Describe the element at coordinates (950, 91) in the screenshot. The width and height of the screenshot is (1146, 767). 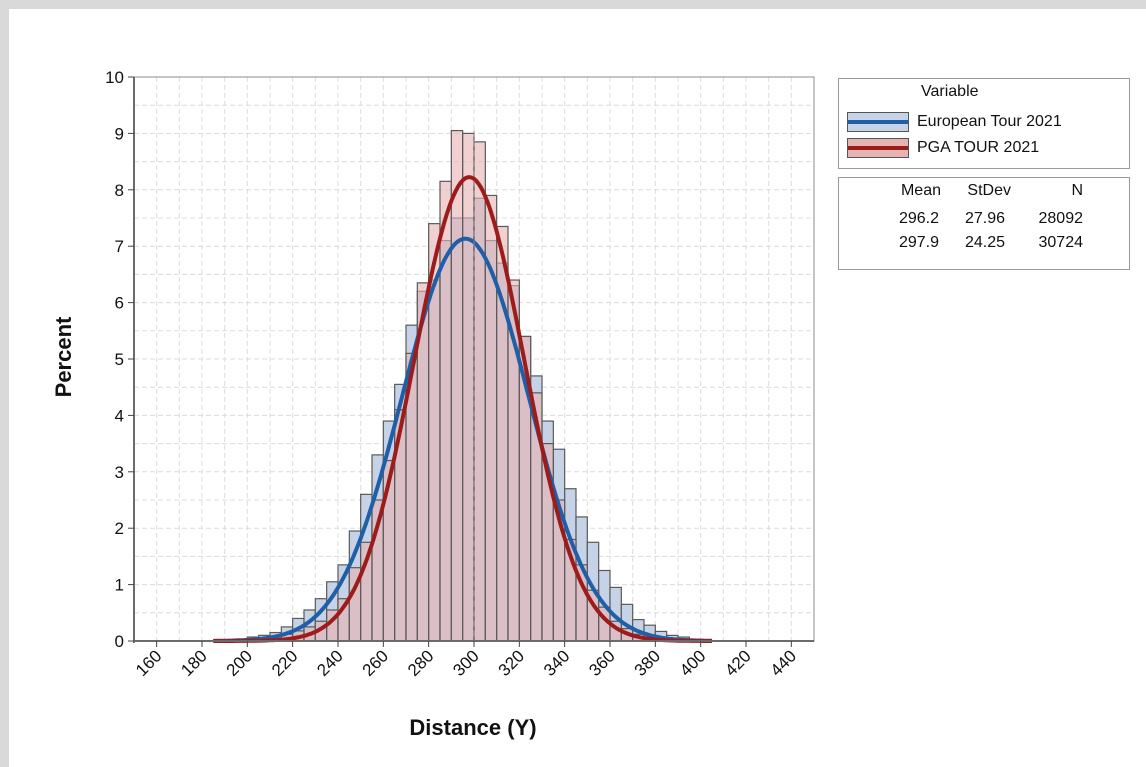
I see `legend-title: Variable` at that location.